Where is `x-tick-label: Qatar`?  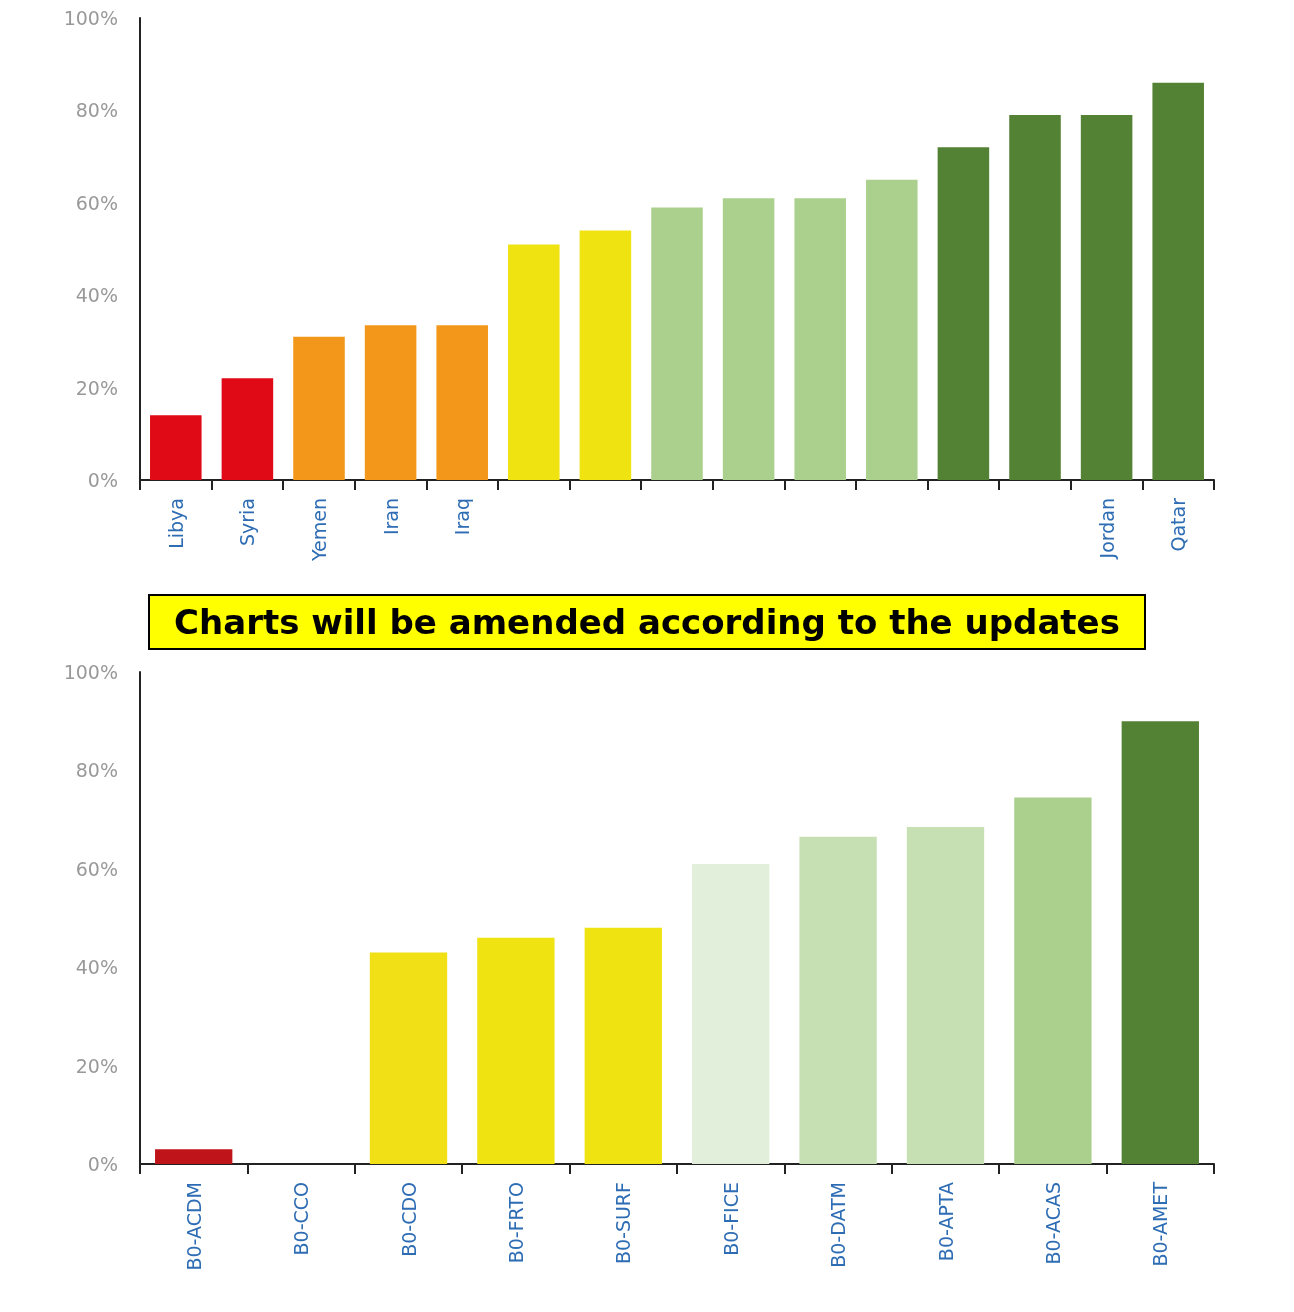 x-tick-label: Qatar is located at coordinates (1178, 524).